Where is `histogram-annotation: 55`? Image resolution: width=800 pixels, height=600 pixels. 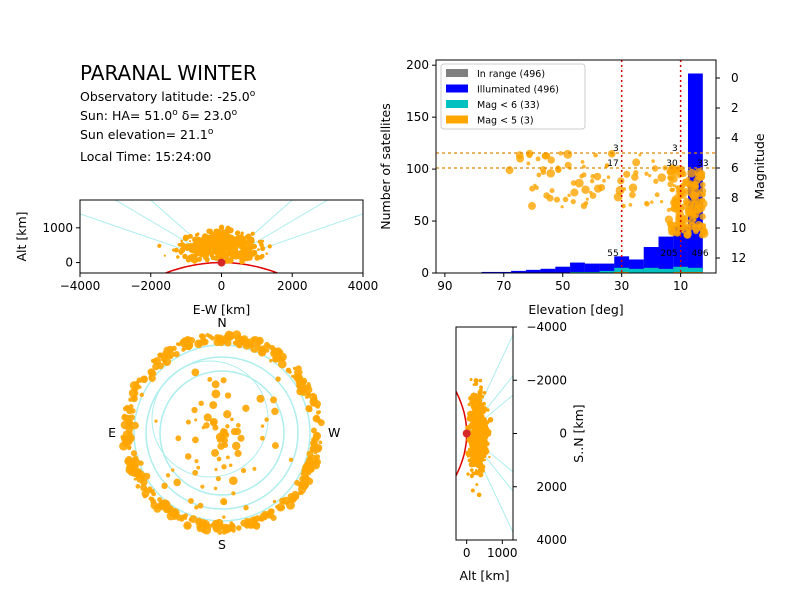
histogram-annotation: 55 is located at coordinates (612, 254).